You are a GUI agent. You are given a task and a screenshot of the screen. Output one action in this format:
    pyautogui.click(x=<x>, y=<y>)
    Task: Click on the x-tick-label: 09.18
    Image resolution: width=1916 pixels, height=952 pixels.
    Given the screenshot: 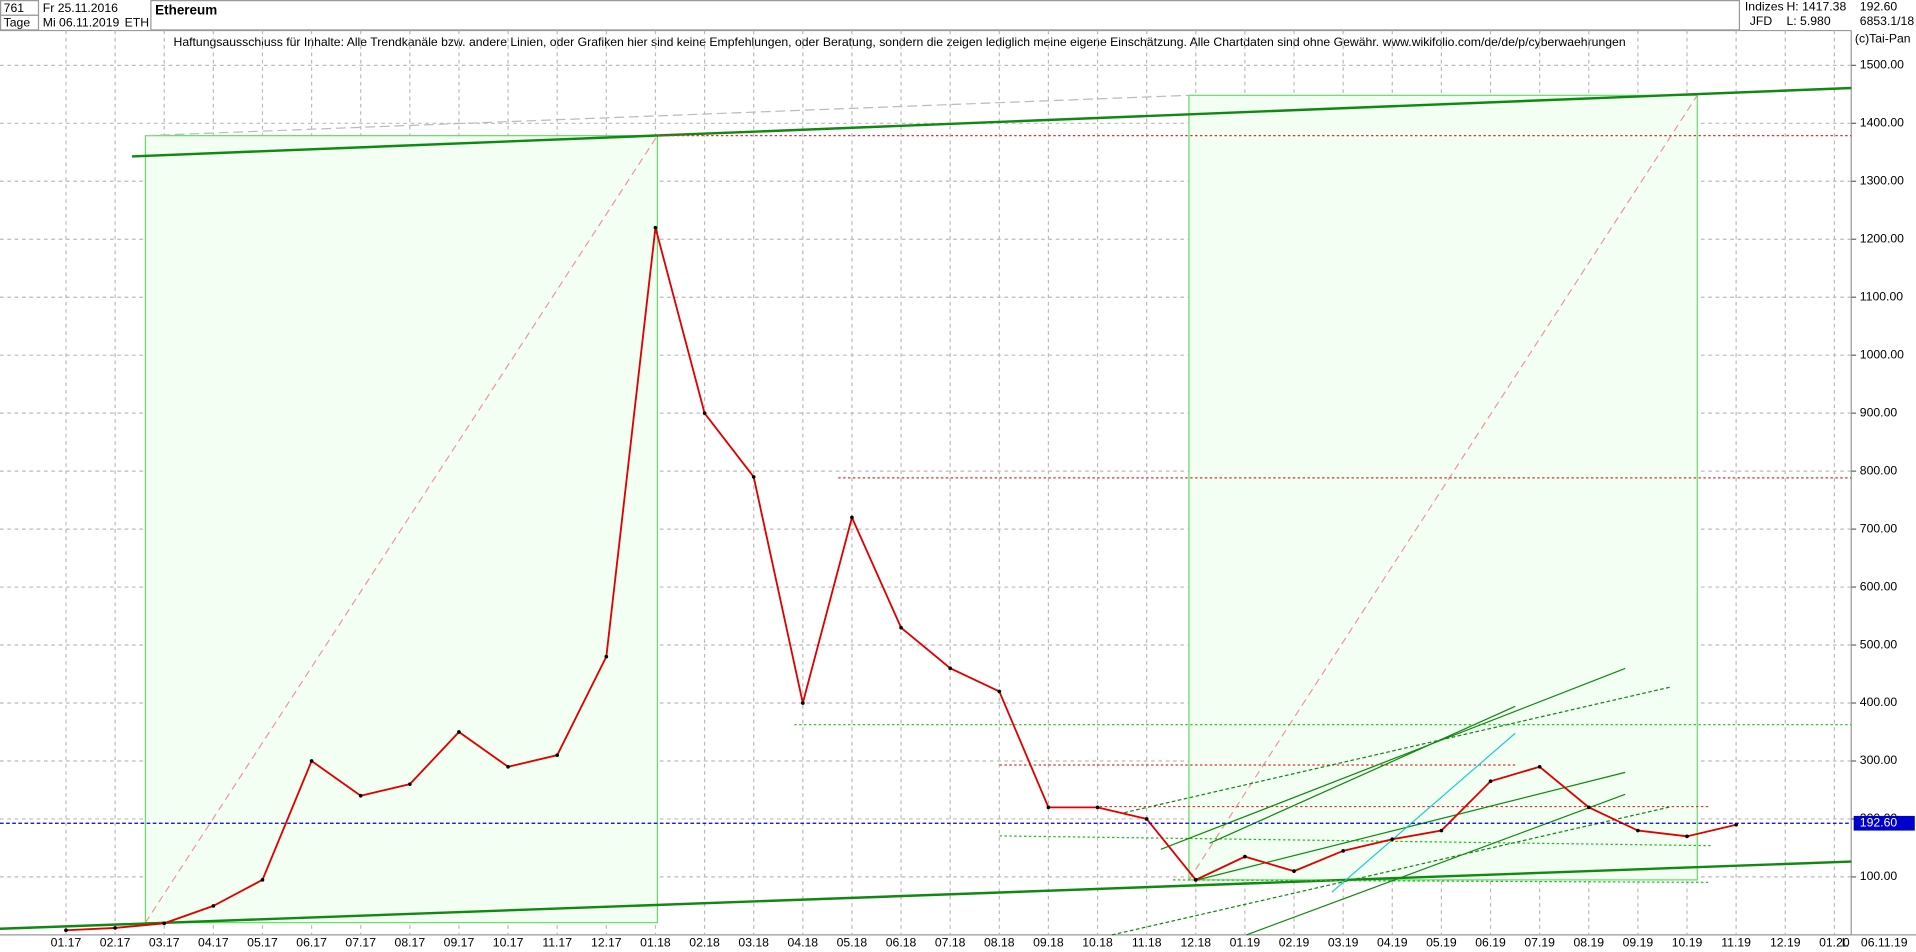 What is the action you would take?
    pyautogui.click(x=1048, y=943)
    